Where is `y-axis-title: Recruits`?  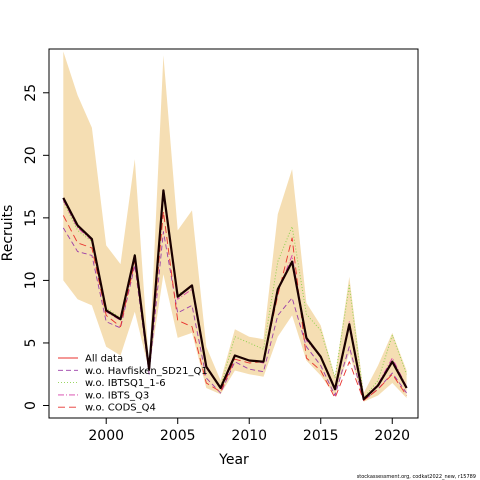 y-axis-title: Recruits is located at coordinates (8, 233).